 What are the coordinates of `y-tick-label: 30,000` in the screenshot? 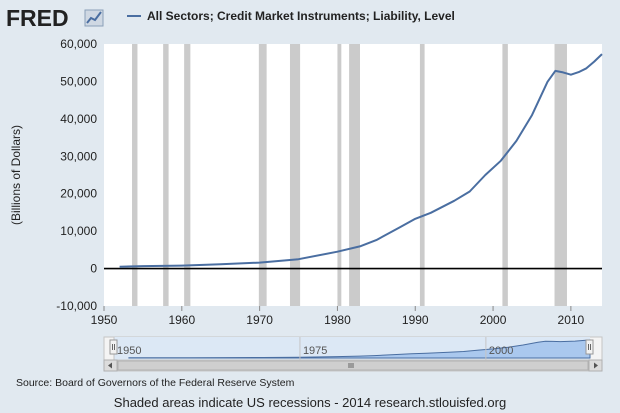 It's located at (78, 156).